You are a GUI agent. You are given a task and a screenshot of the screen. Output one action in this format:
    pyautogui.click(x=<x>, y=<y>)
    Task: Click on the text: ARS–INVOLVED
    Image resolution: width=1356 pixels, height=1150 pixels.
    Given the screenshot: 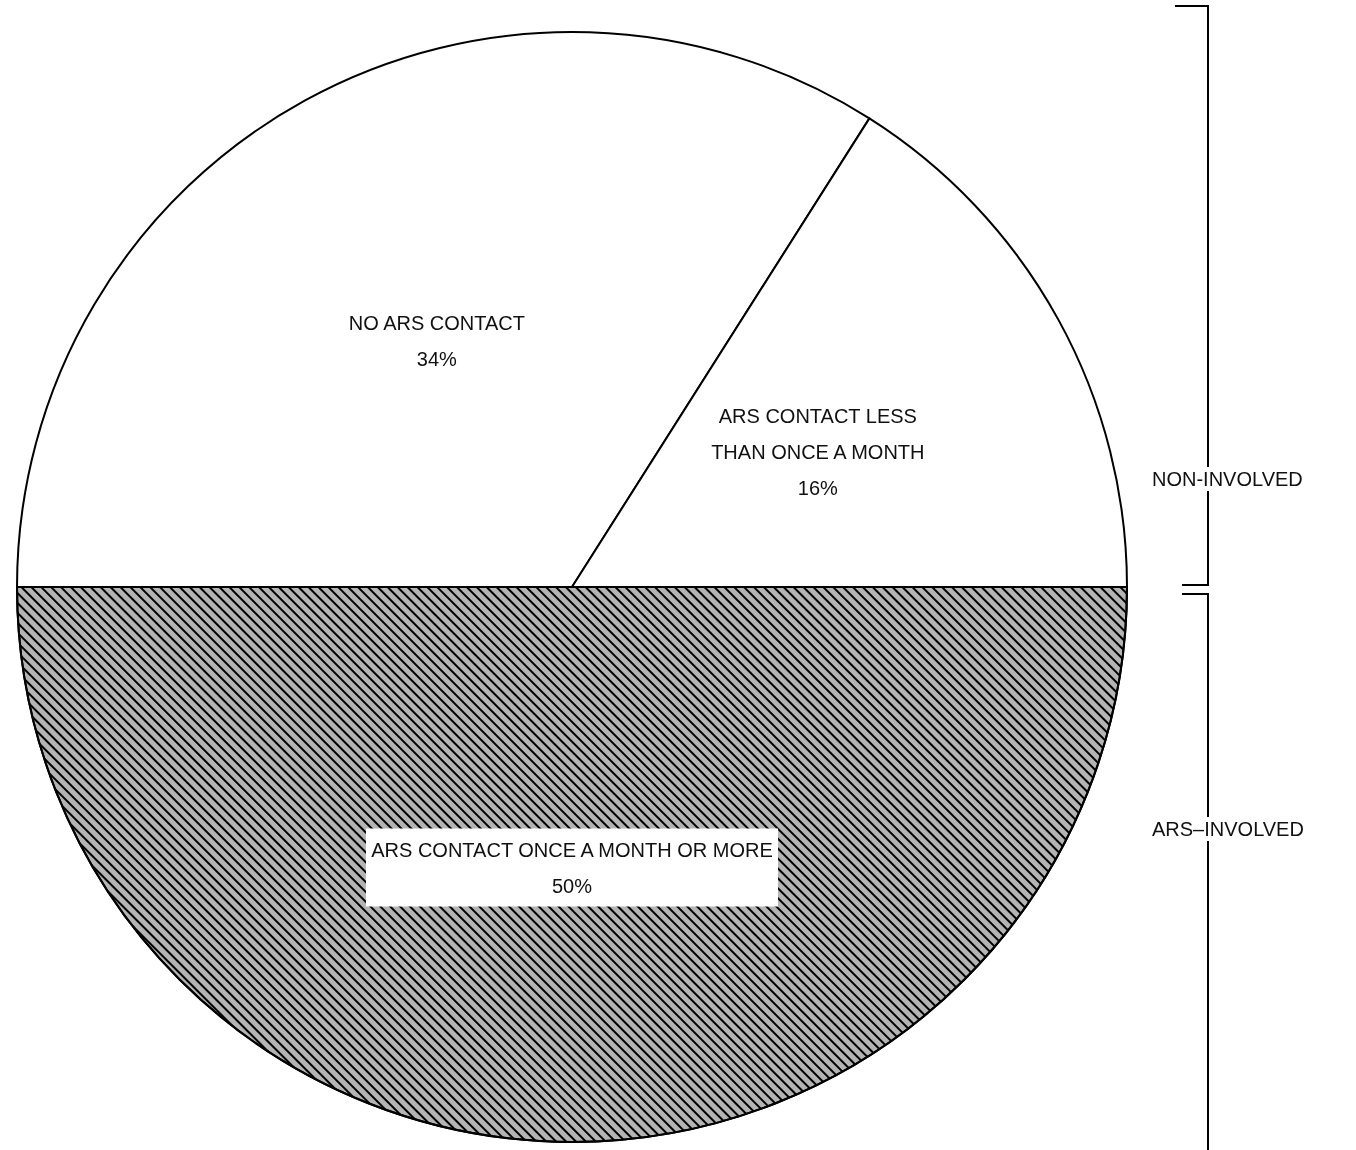 What is the action you would take?
    pyautogui.click(x=1228, y=829)
    